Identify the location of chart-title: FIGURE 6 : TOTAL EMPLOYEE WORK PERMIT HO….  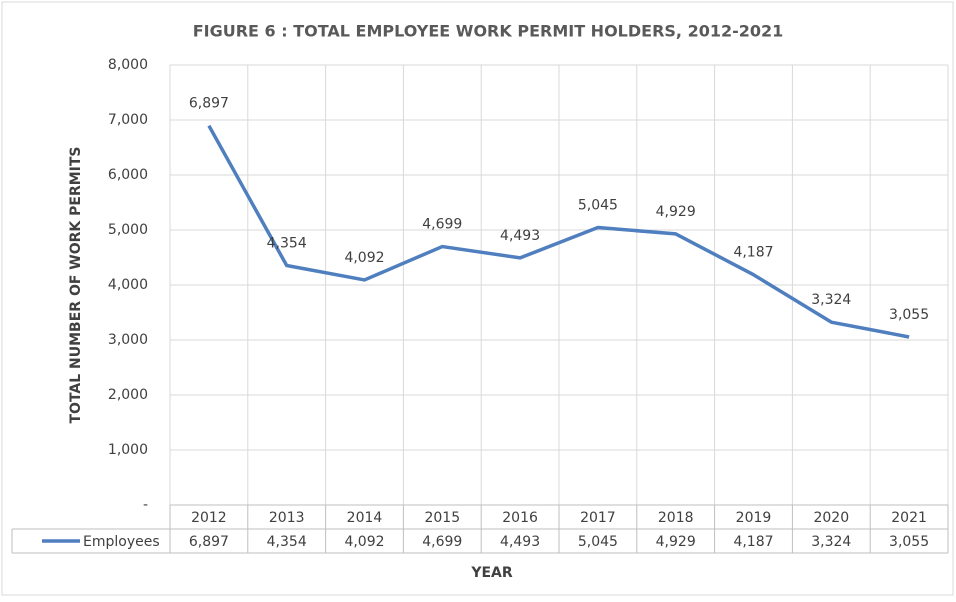
(488, 31).